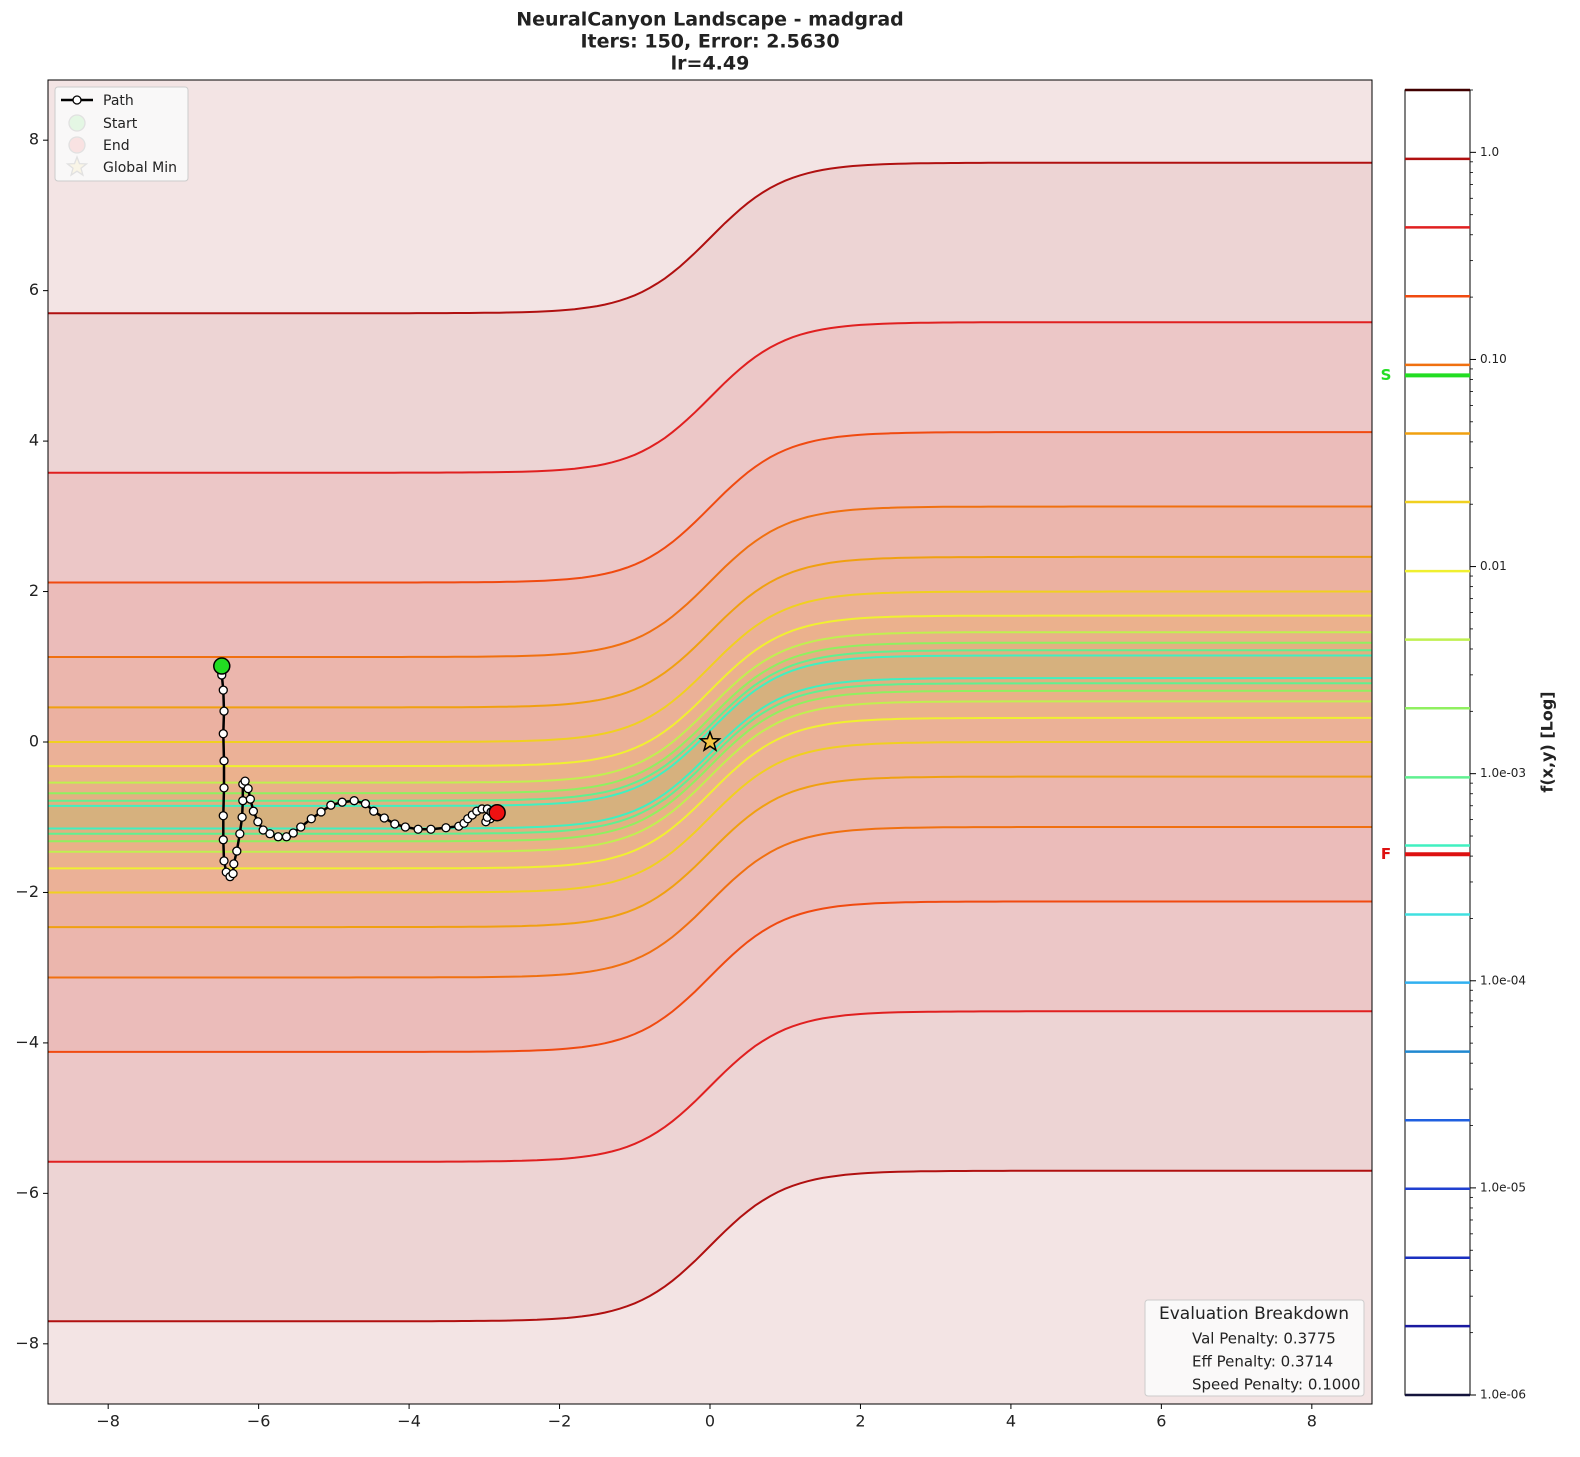  Describe the element at coordinates (259, 1421) in the screenshot. I see `x-tick-label: −6` at that location.